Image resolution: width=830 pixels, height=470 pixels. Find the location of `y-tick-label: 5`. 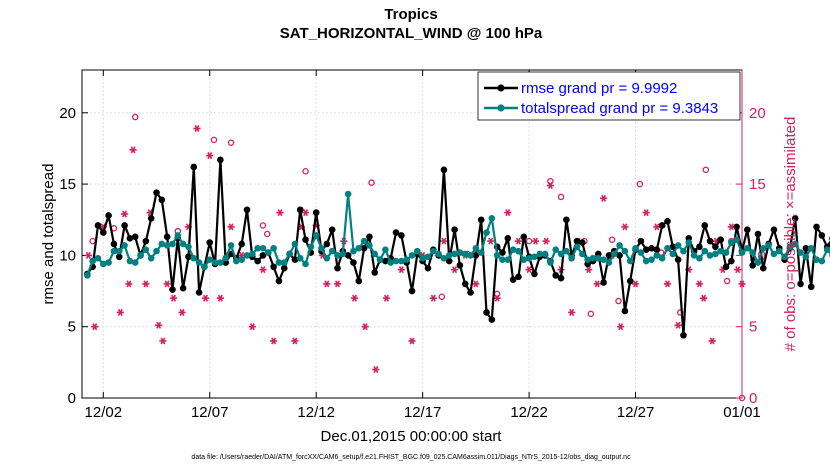

y-tick-label: 5 is located at coordinates (72, 327).